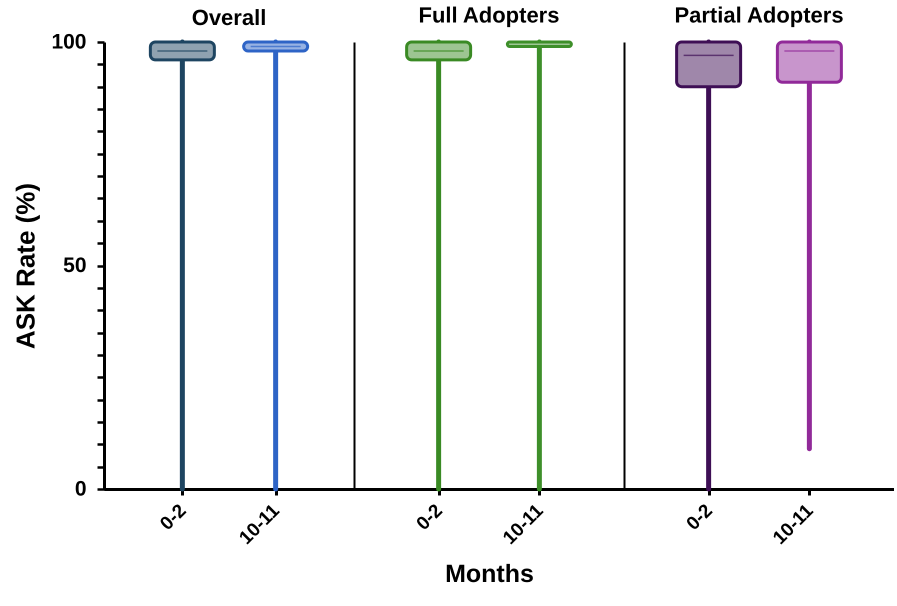 This screenshot has height=606, width=897. Describe the element at coordinates (489, 15) in the screenshot. I see `chart-title: Full Adopters` at that location.